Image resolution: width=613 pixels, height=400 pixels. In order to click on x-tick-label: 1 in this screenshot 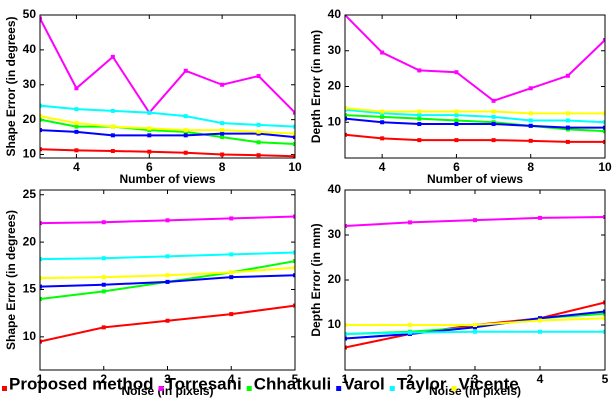, I will do `click(345, 379)`.